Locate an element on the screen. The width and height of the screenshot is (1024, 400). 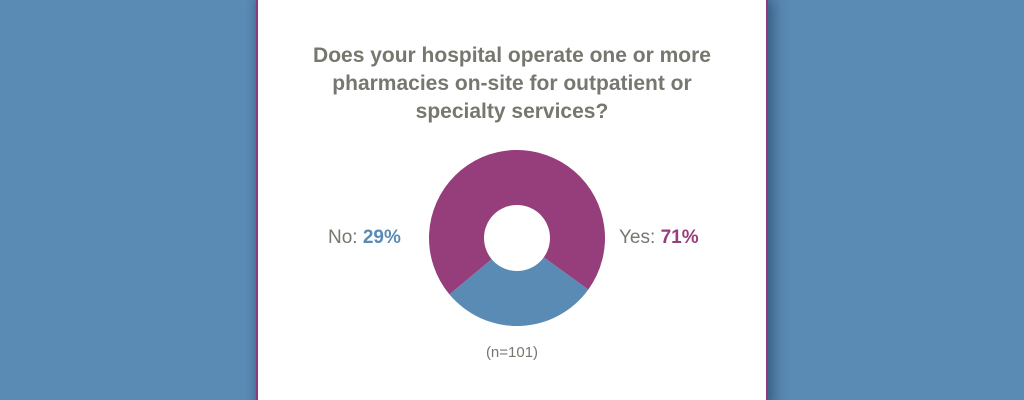
chart-title-line-3: specialty services? is located at coordinates (512, 111).